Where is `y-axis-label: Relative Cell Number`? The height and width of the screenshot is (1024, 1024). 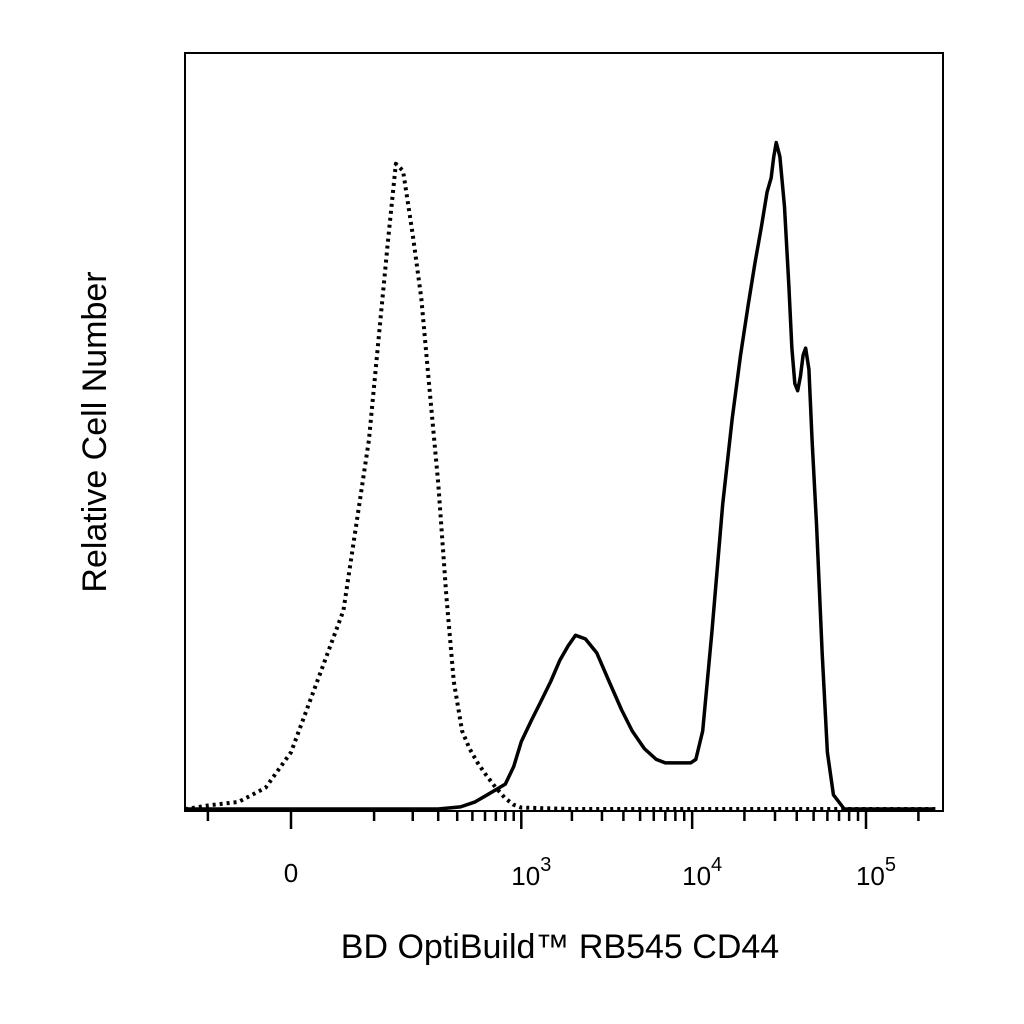 y-axis-label: Relative Cell Number is located at coordinates (95, 431).